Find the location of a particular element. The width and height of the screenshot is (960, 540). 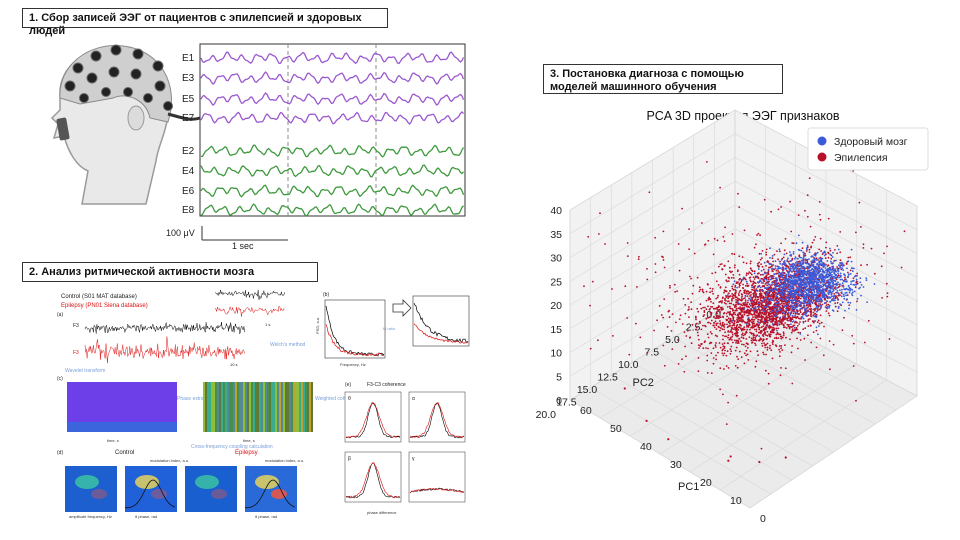

eeg-trace-e6 is located at coordinates (332, 191).